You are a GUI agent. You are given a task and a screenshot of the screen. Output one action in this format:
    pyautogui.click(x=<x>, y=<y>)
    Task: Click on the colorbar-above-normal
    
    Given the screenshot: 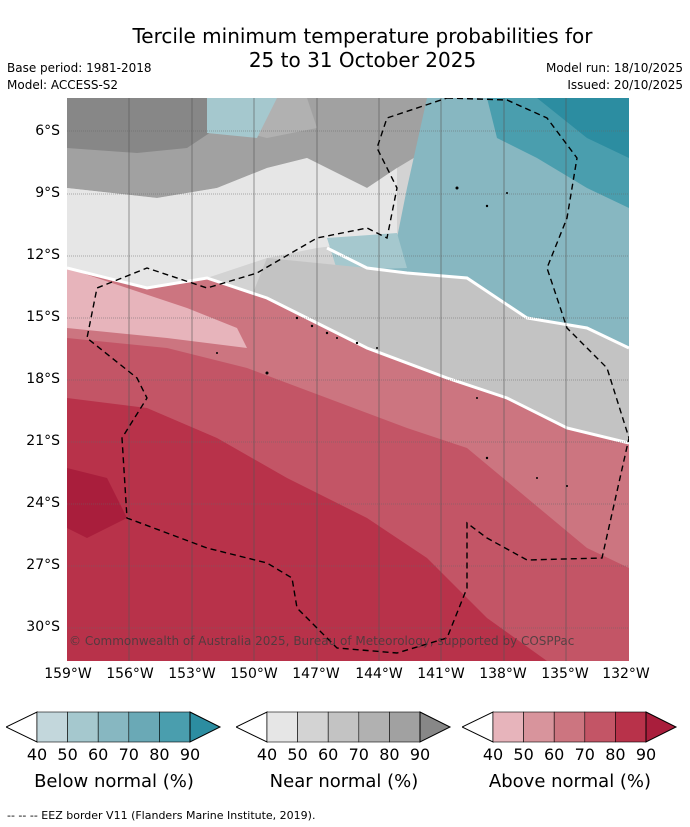 What is the action you would take?
    pyautogui.click(x=570, y=727)
    